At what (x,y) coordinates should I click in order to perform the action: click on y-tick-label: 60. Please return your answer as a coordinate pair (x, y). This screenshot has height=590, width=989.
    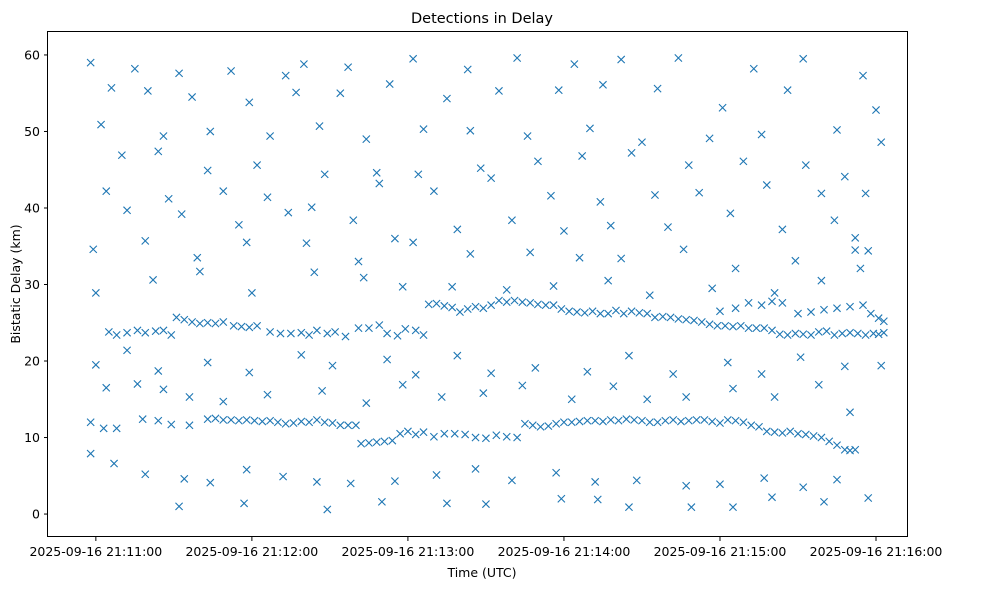
    Looking at the image, I should click on (32, 54).